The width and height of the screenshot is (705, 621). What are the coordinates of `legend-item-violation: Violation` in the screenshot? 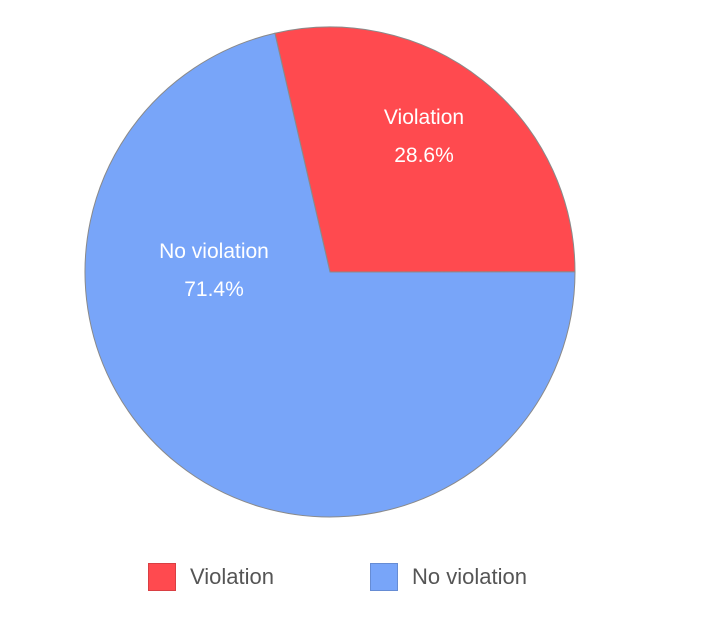 It's located at (211, 577).